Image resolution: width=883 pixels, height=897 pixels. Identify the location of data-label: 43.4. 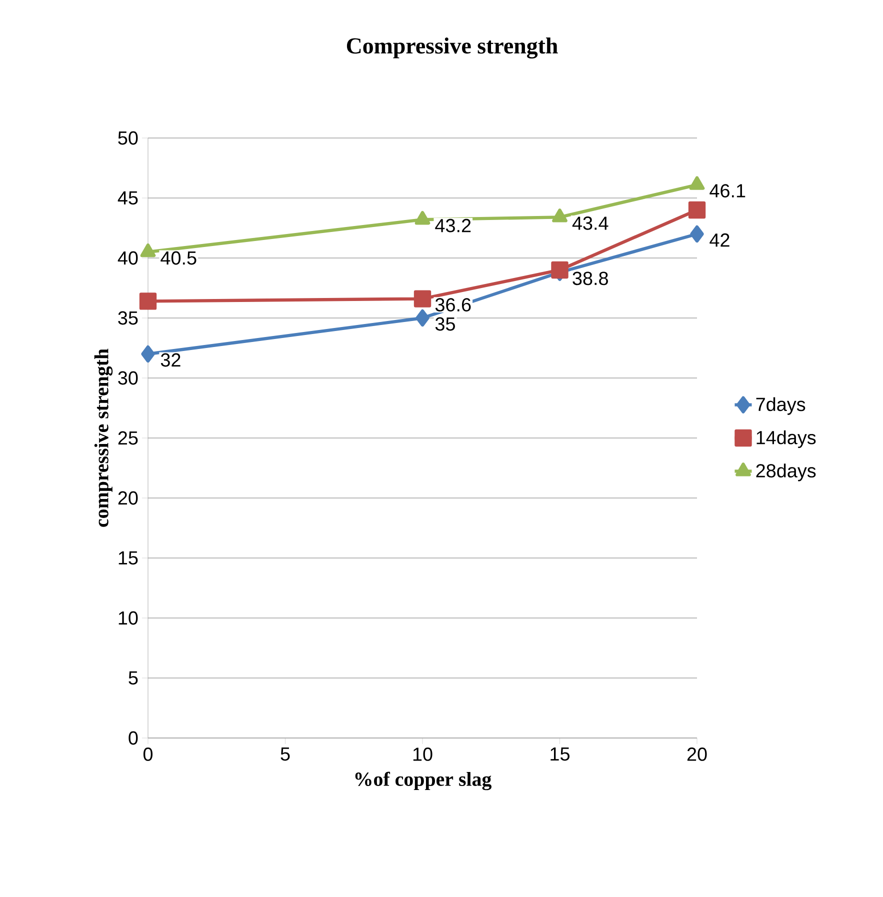
(590, 223).